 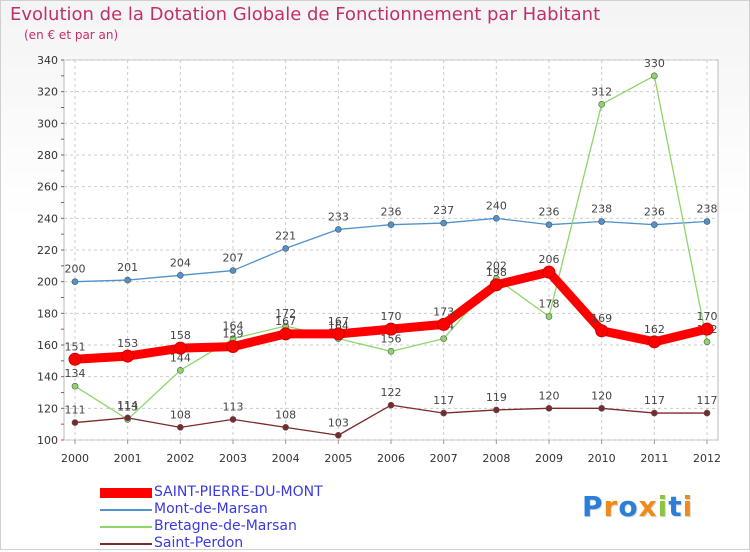 I want to click on y-tick-label: 200, so click(x=47, y=282).